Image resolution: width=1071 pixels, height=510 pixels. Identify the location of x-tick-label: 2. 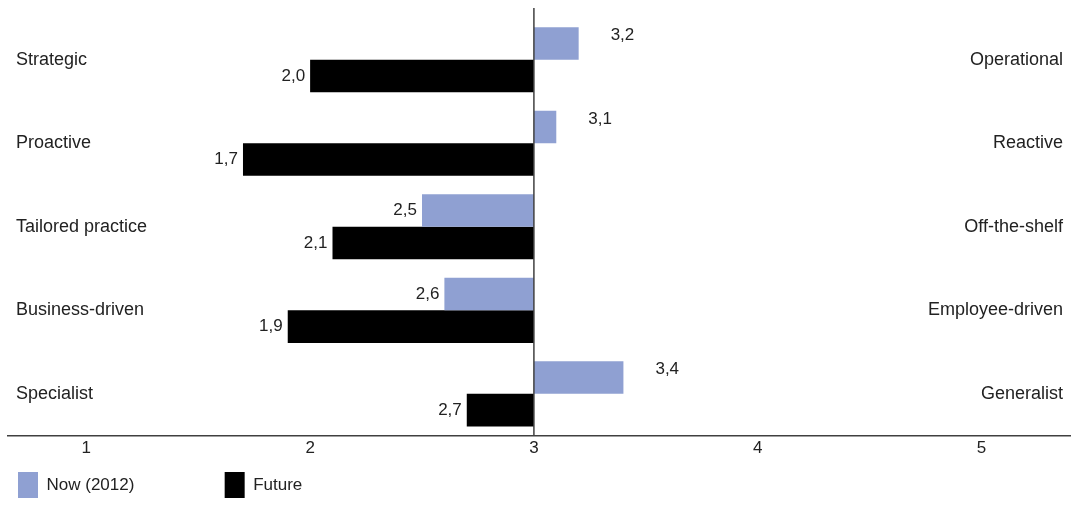
(310, 448).